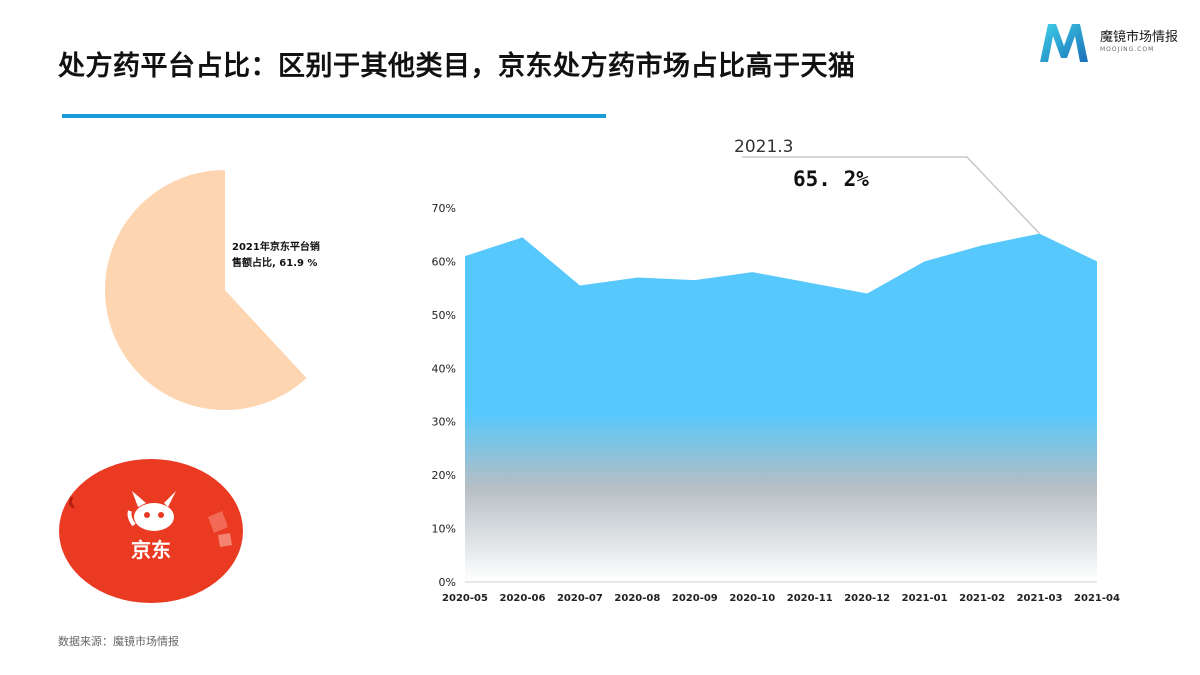 The image size is (1200, 675). Describe the element at coordinates (752, 598) in the screenshot. I see `x-tick-label: 2020-10` at that location.